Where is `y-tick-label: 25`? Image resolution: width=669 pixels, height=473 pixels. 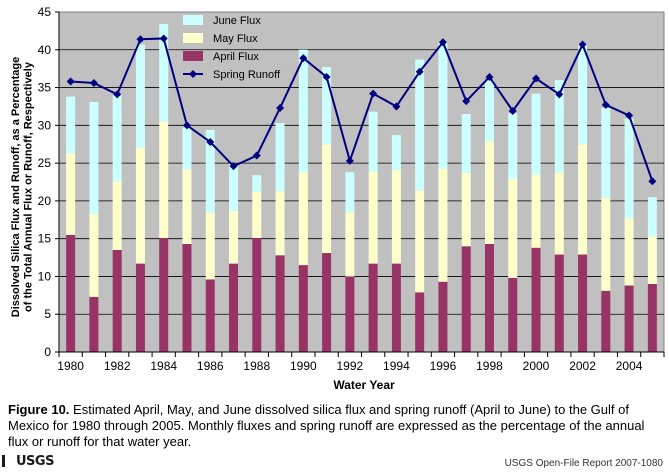 y-tick-label: 25 is located at coordinates (45, 163).